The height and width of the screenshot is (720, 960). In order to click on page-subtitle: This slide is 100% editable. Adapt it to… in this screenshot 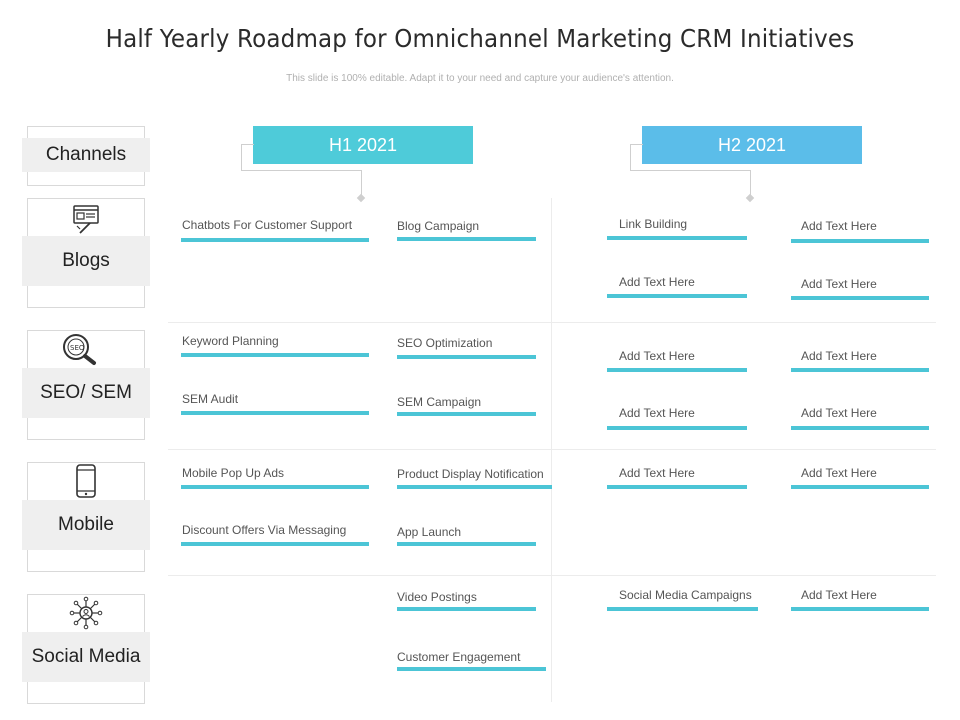, I will do `click(480, 78)`.